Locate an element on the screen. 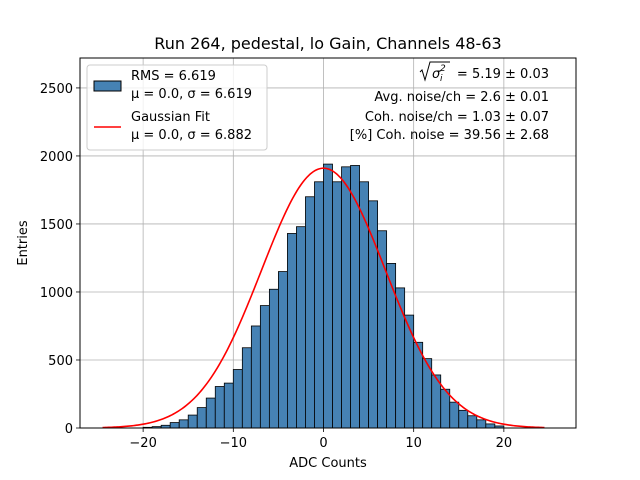 This screenshot has width=640, height=480. legend-histogram-label-line2: μ = 0.0, σ = 6.619 is located at coordinates (191, 94).